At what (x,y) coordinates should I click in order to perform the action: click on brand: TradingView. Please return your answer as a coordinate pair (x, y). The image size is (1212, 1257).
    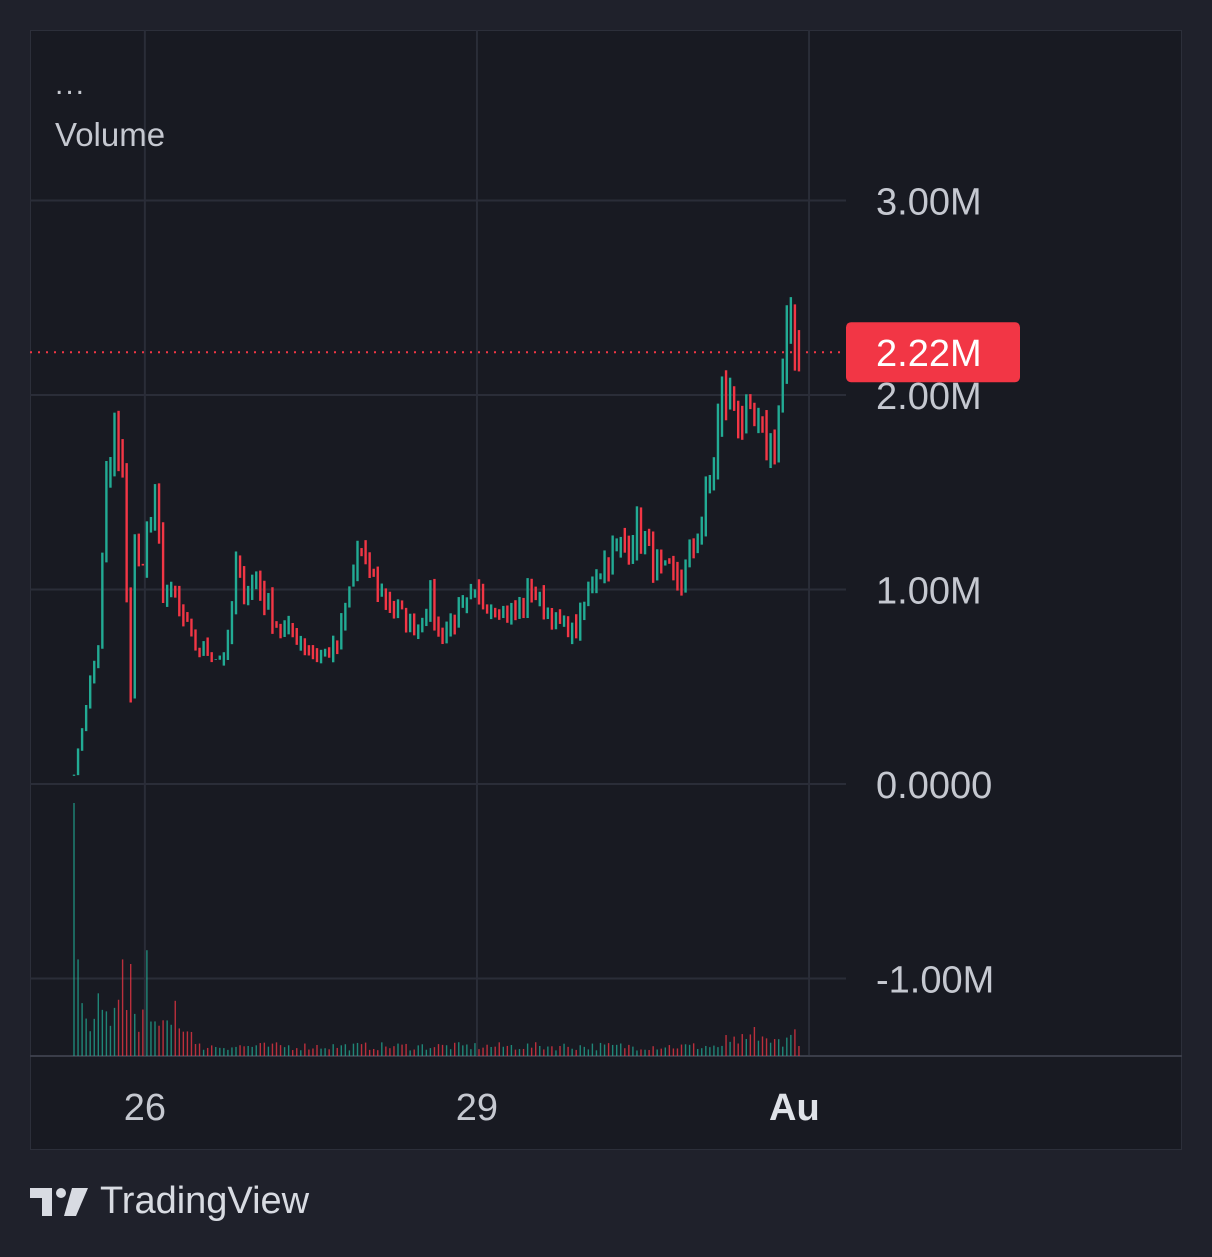
    Looking at the image, I should click on (169, 1201).